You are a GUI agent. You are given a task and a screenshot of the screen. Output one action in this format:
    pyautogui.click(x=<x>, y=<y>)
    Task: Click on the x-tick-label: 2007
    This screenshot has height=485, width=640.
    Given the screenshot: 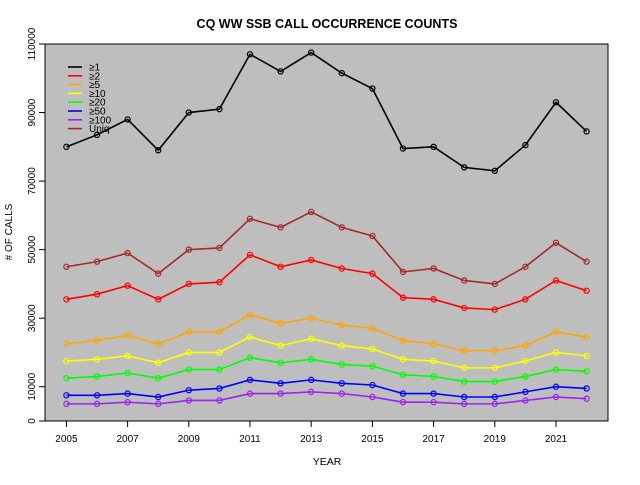 What is the action you would take?
    pyautogui.click(x=127, y=439)
    